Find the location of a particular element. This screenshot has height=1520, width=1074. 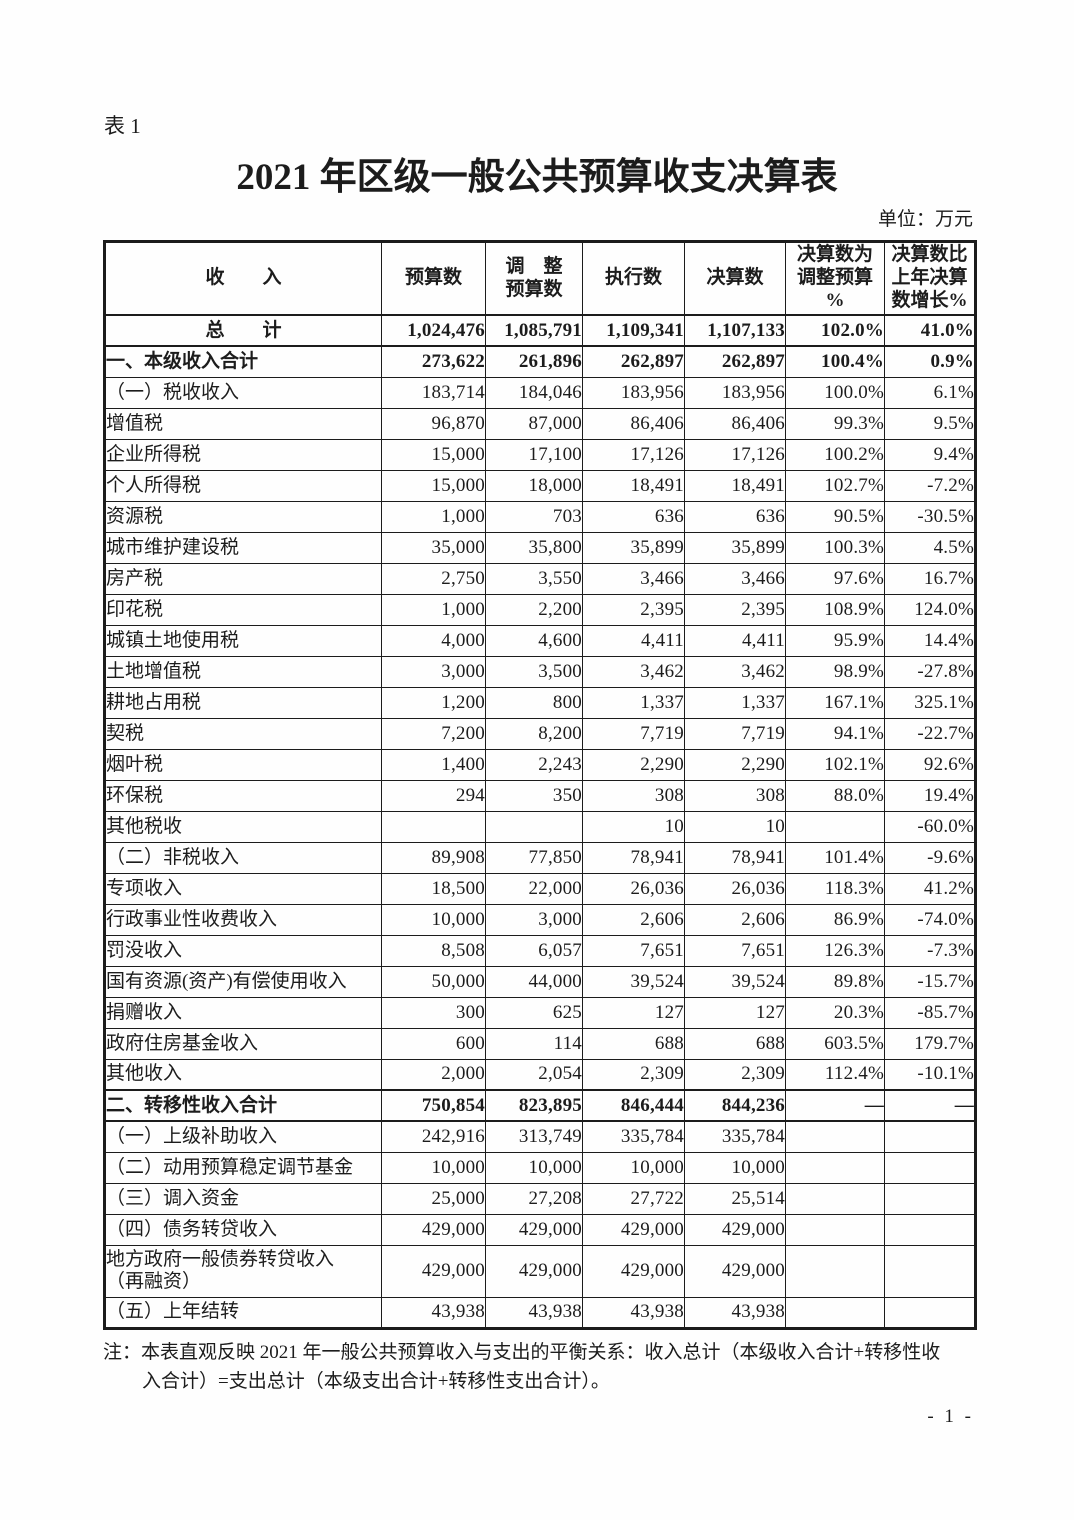

row-value: 8,200 is located at coordinates (534, 733).